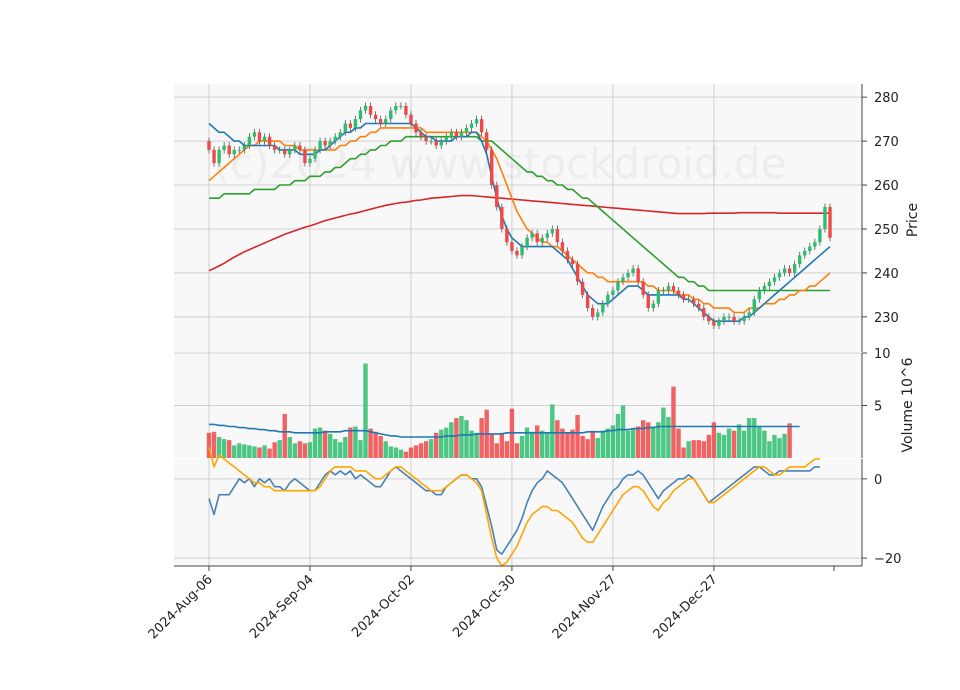 The image size is (960, 690). What do you see at coordinates (519, 233) in the screenshot?
I see `ma-long-series` at bounding box center [519, 233].